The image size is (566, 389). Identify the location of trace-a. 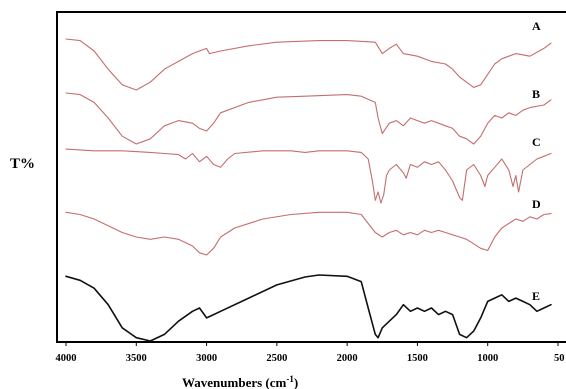
(308, 64).